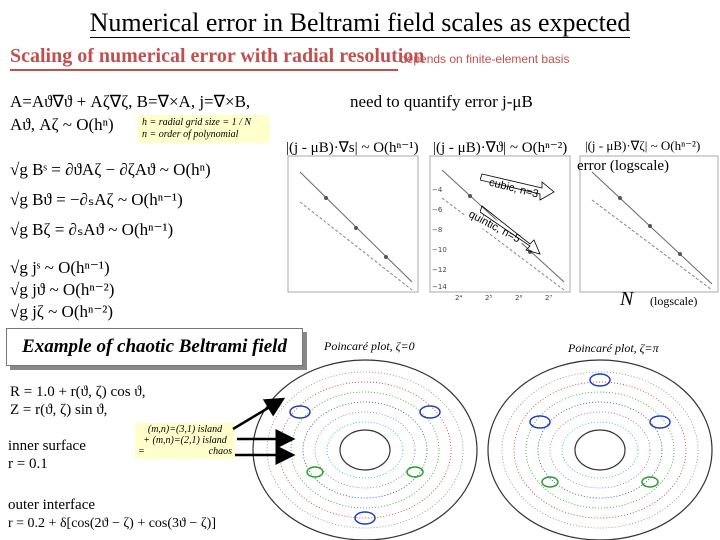 Image resolution: width=720 pixels, height=540 pixels. Describe the element at coordinates (613, 348) in the screenshot. I see `poincare-label-zeta-pi: Poincaré plot, ζ=π` at that location.